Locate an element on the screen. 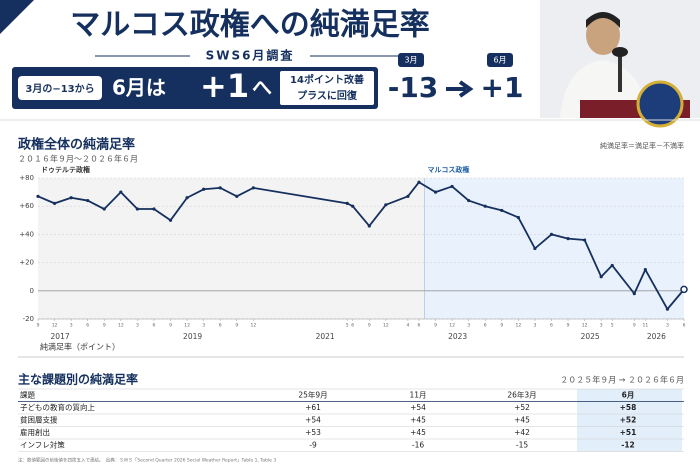 The image size is (700, 466). big-number: +1 is located at coordinates (224, 86).